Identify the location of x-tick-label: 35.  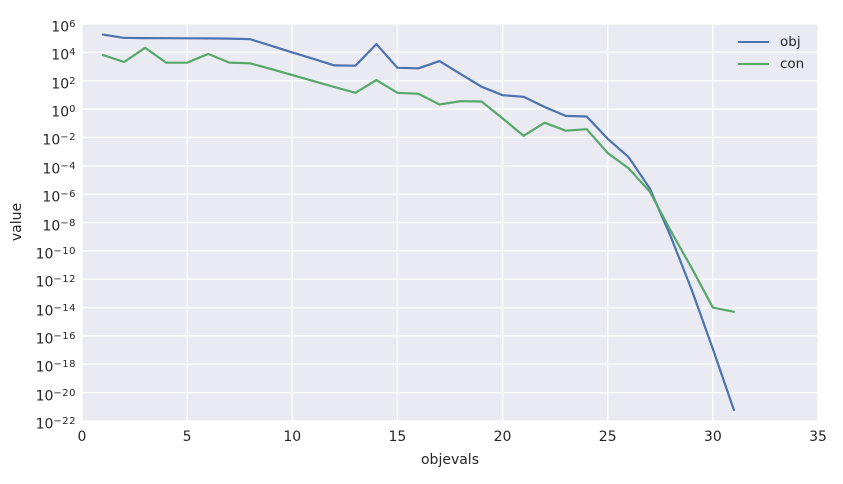
(818, 437).